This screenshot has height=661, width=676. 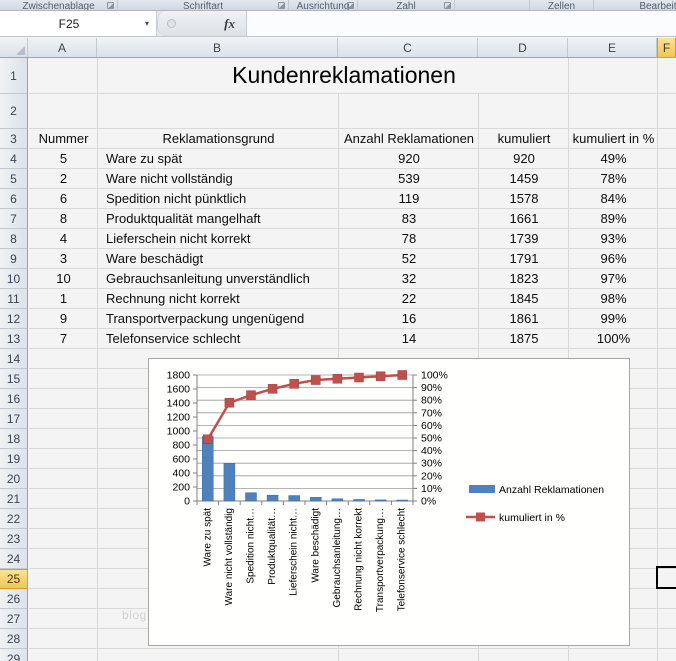 What do you see at coordinates (13, 339) in the screenshot?
I see `row-header-13: 13` at bounding box center [13, 339].